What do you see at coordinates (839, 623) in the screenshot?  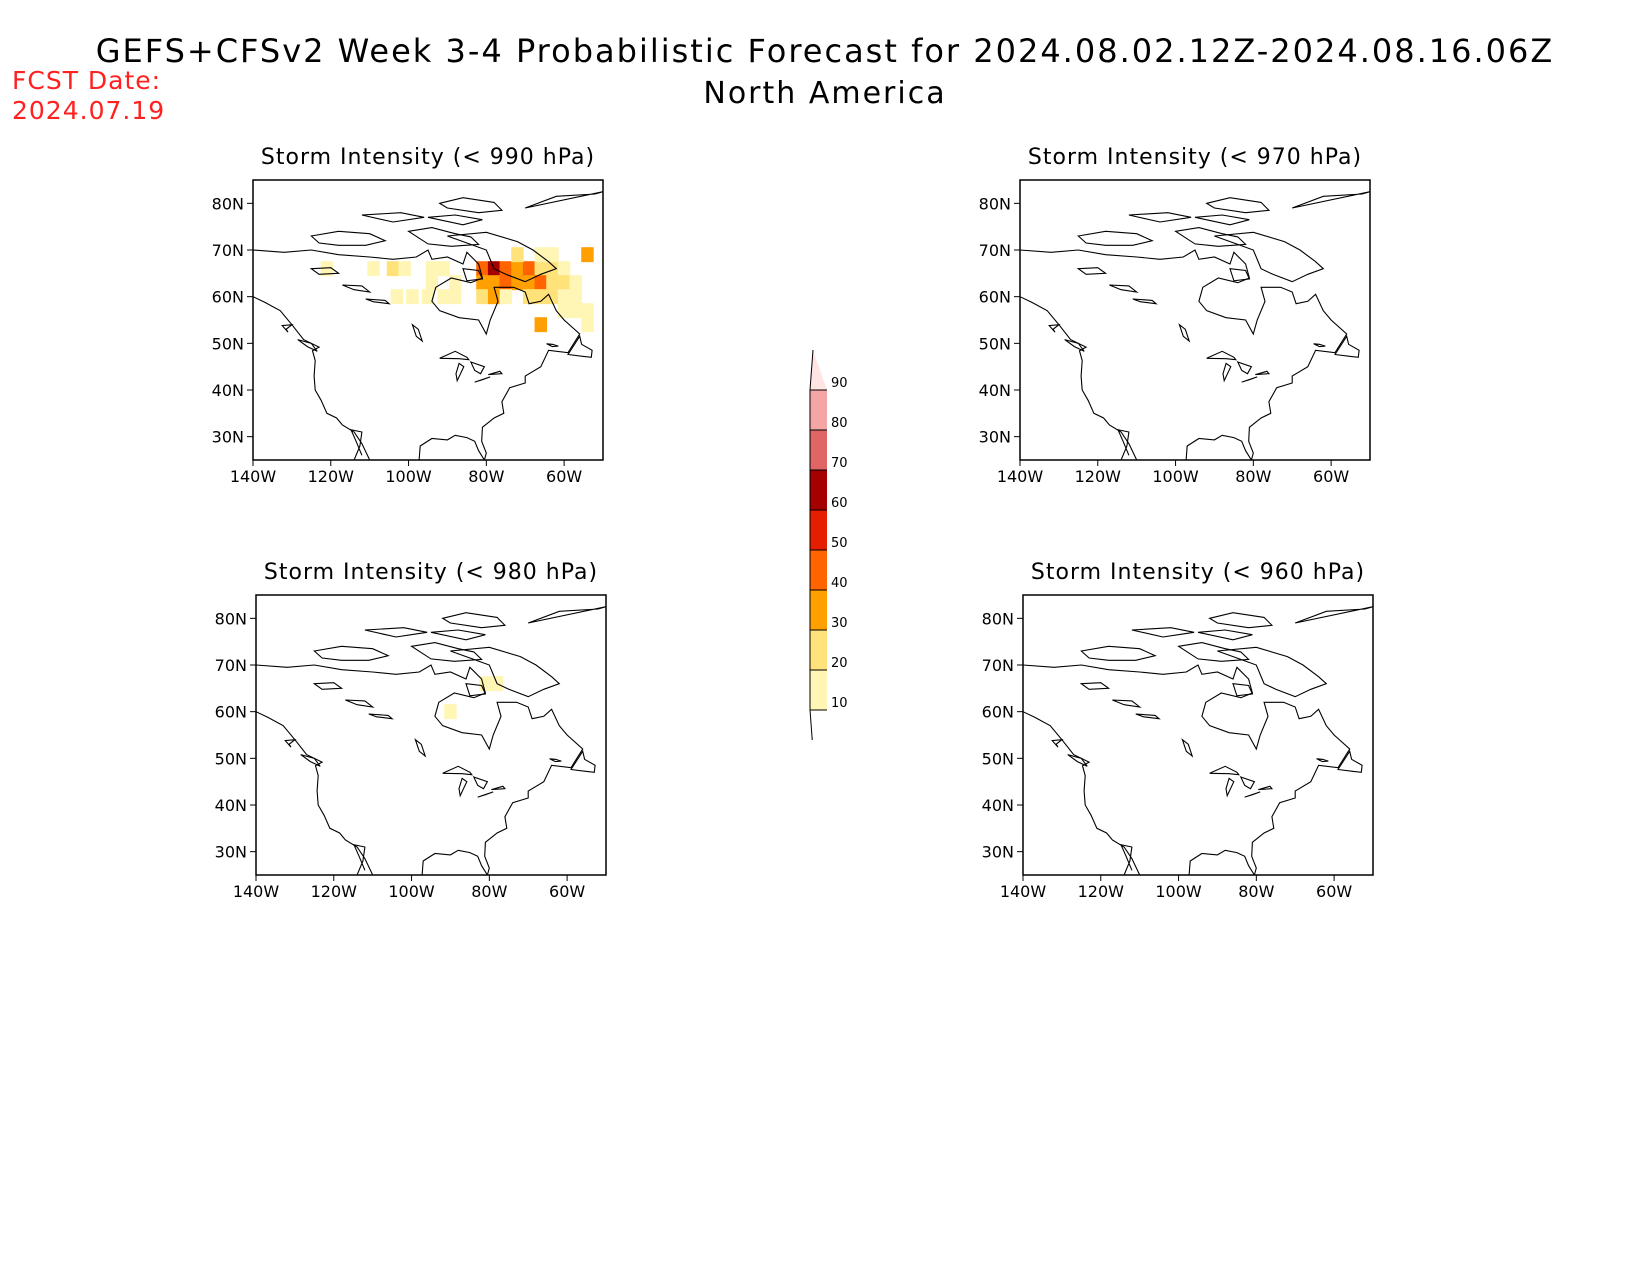 I see `colorbar-label: 30` at bounding box center [839, 623].